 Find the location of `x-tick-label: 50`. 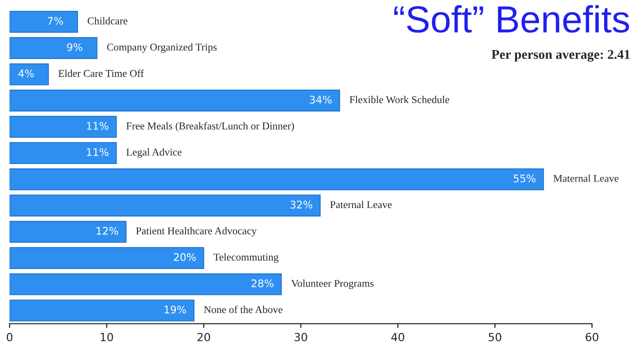

x-tick-label: 50 is located at coordinates (495, 337).